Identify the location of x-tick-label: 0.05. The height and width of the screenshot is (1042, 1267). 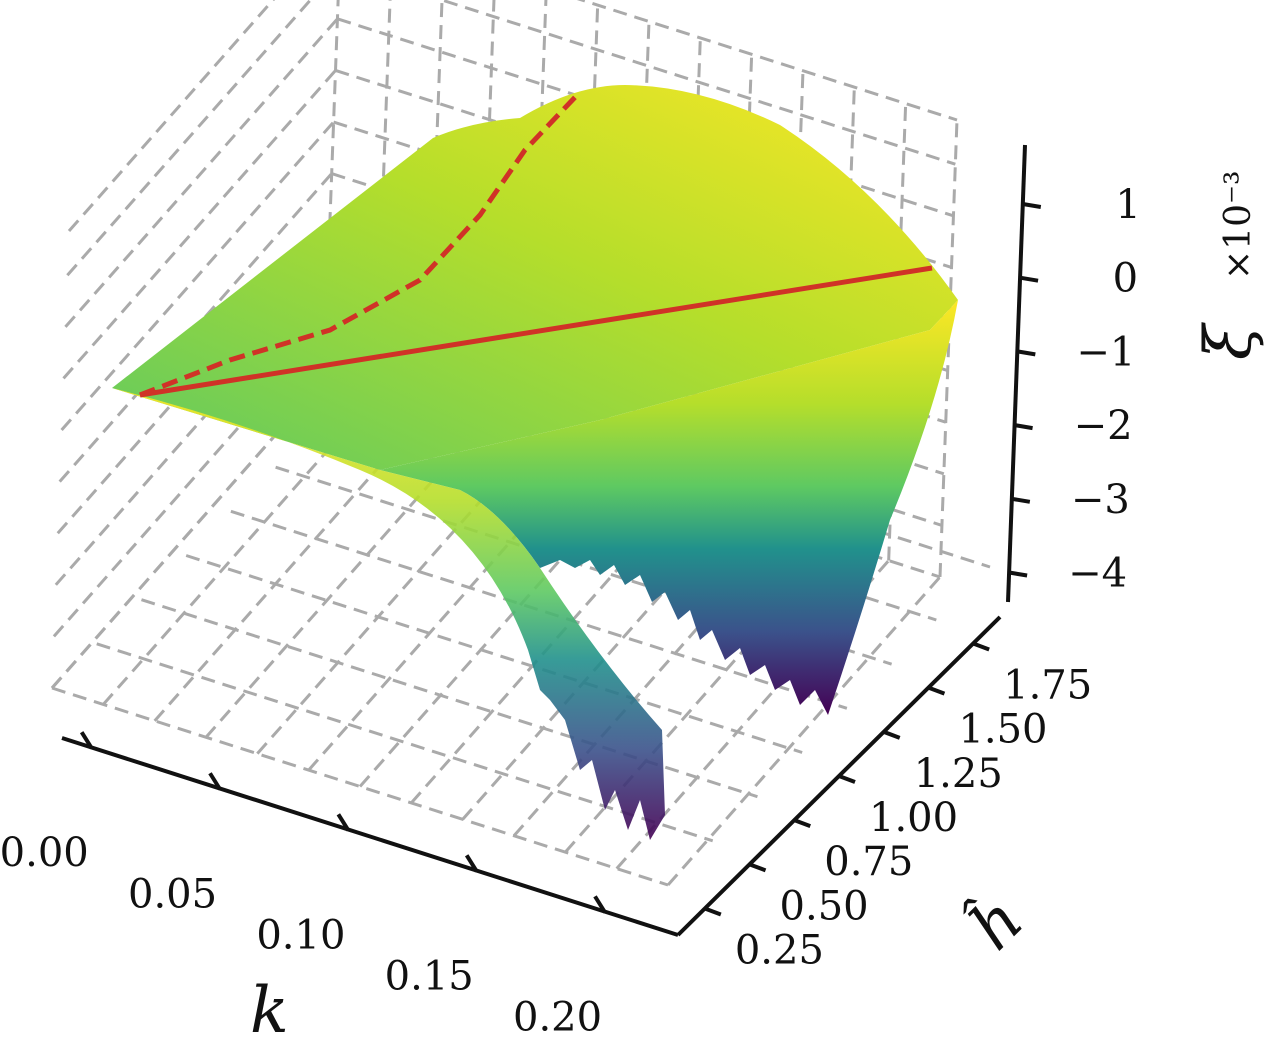
(172, 894).